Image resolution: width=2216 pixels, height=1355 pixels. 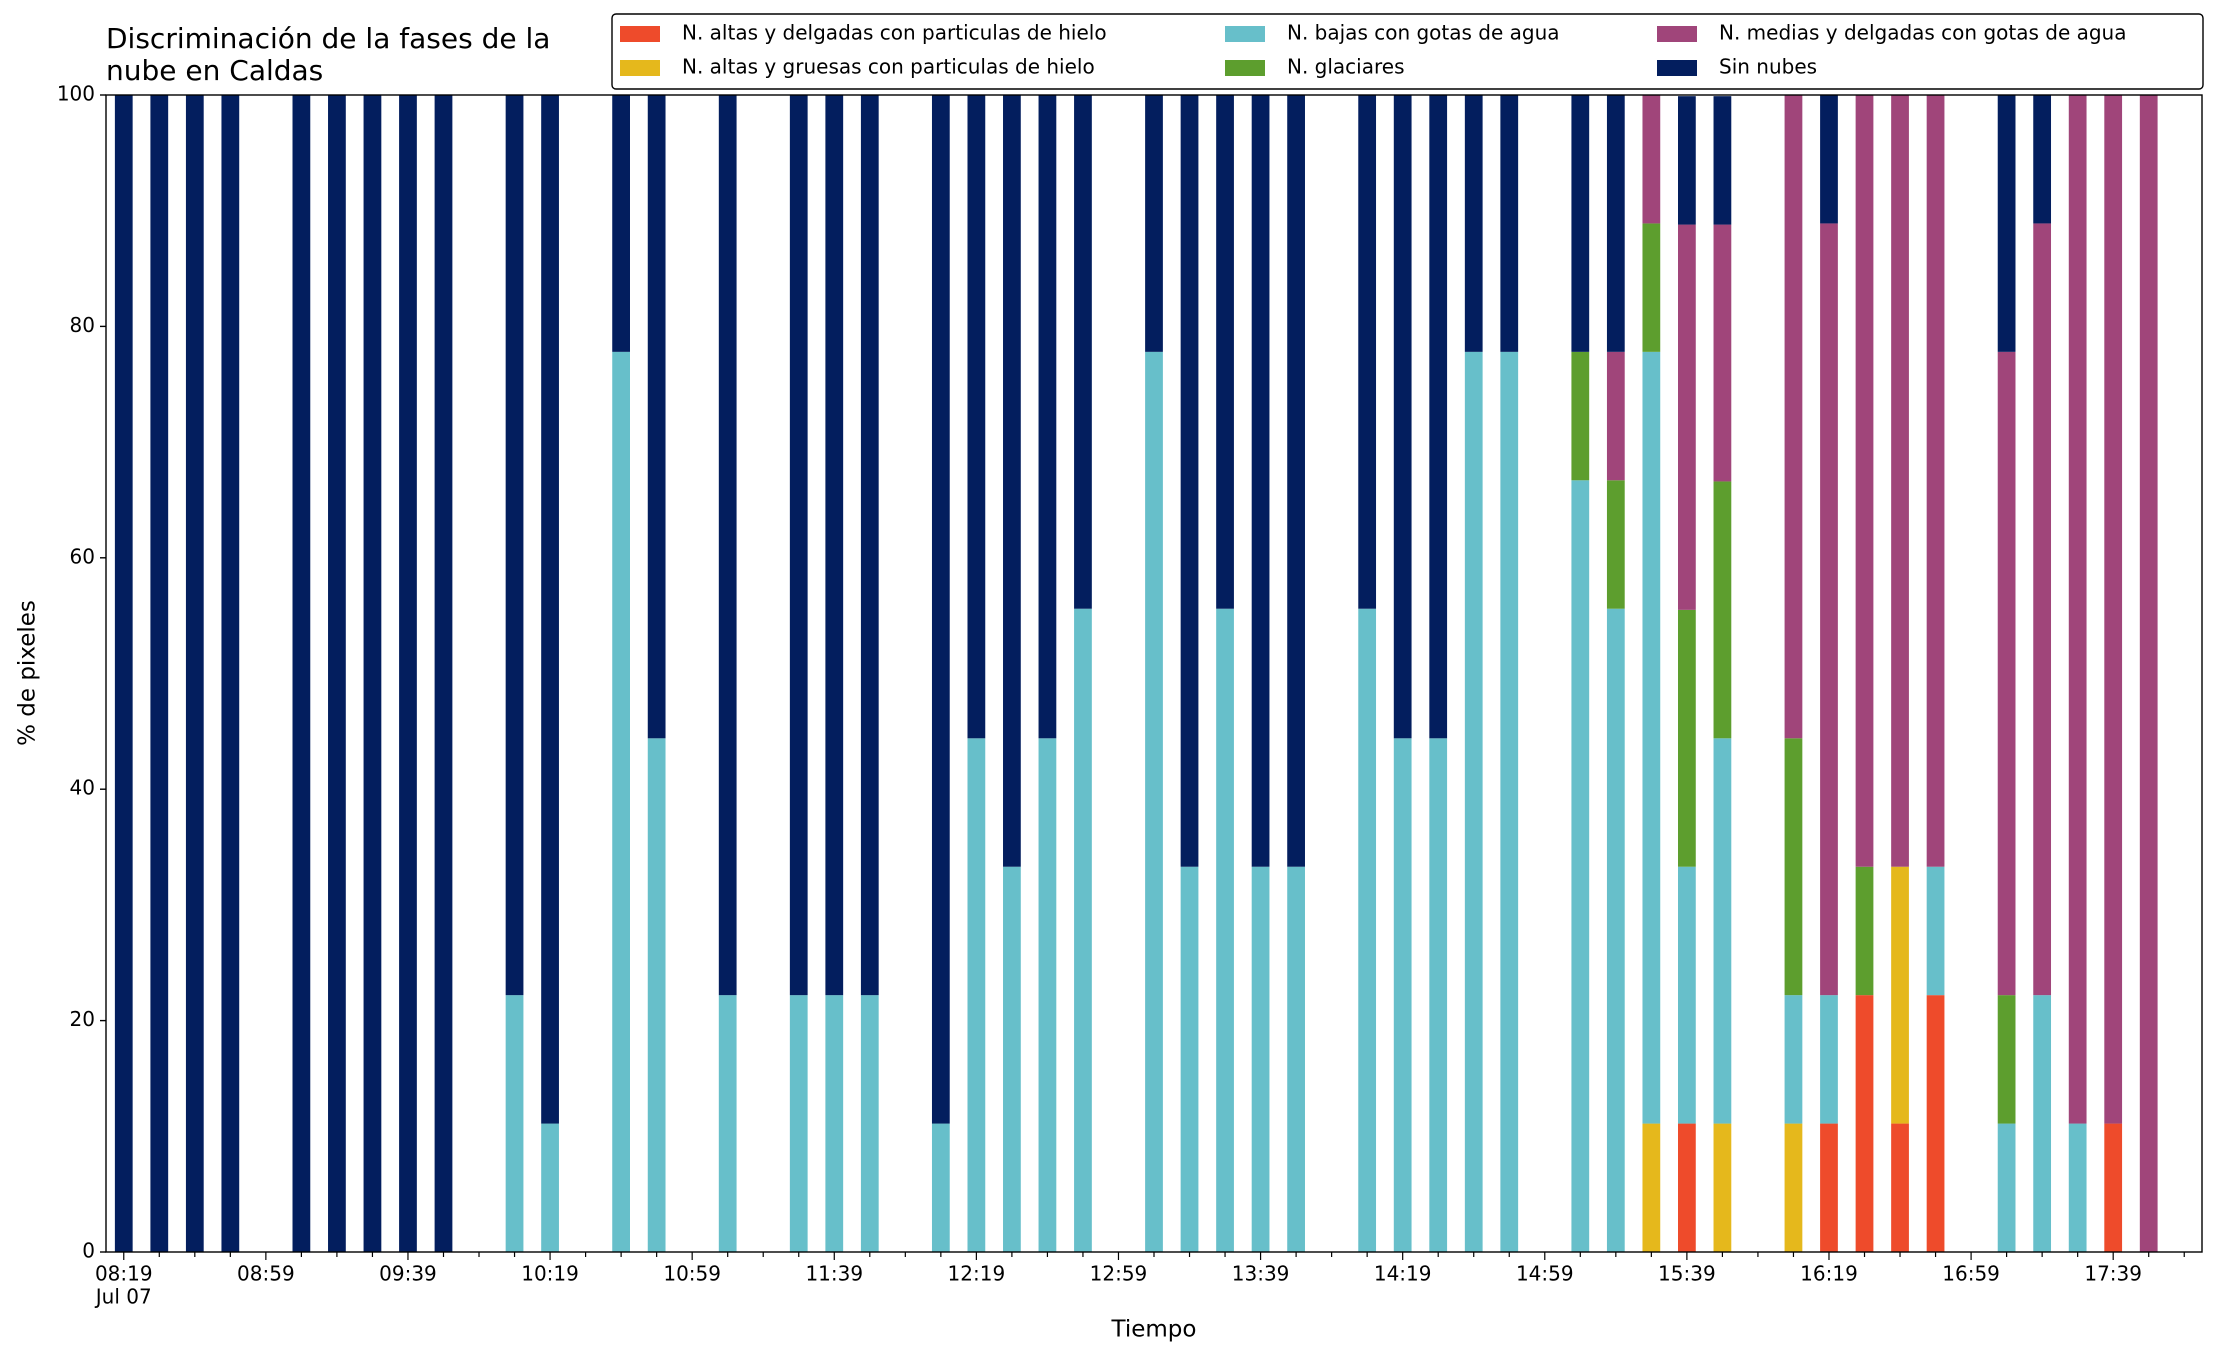 What do you see at coordinates (1423, 33) in the screenshot?
I see `legend-label: N. bajas con gotas de agua` at bounding box center [1423, 33].